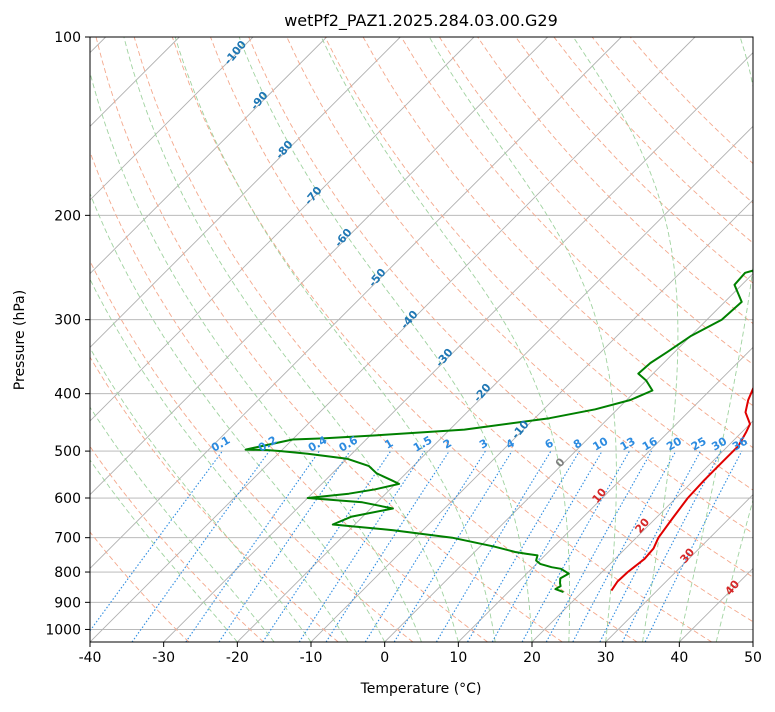 The width and height of the screenshot is (775, 712). I want to click on x-tick-label: 40, so click(679, 658).